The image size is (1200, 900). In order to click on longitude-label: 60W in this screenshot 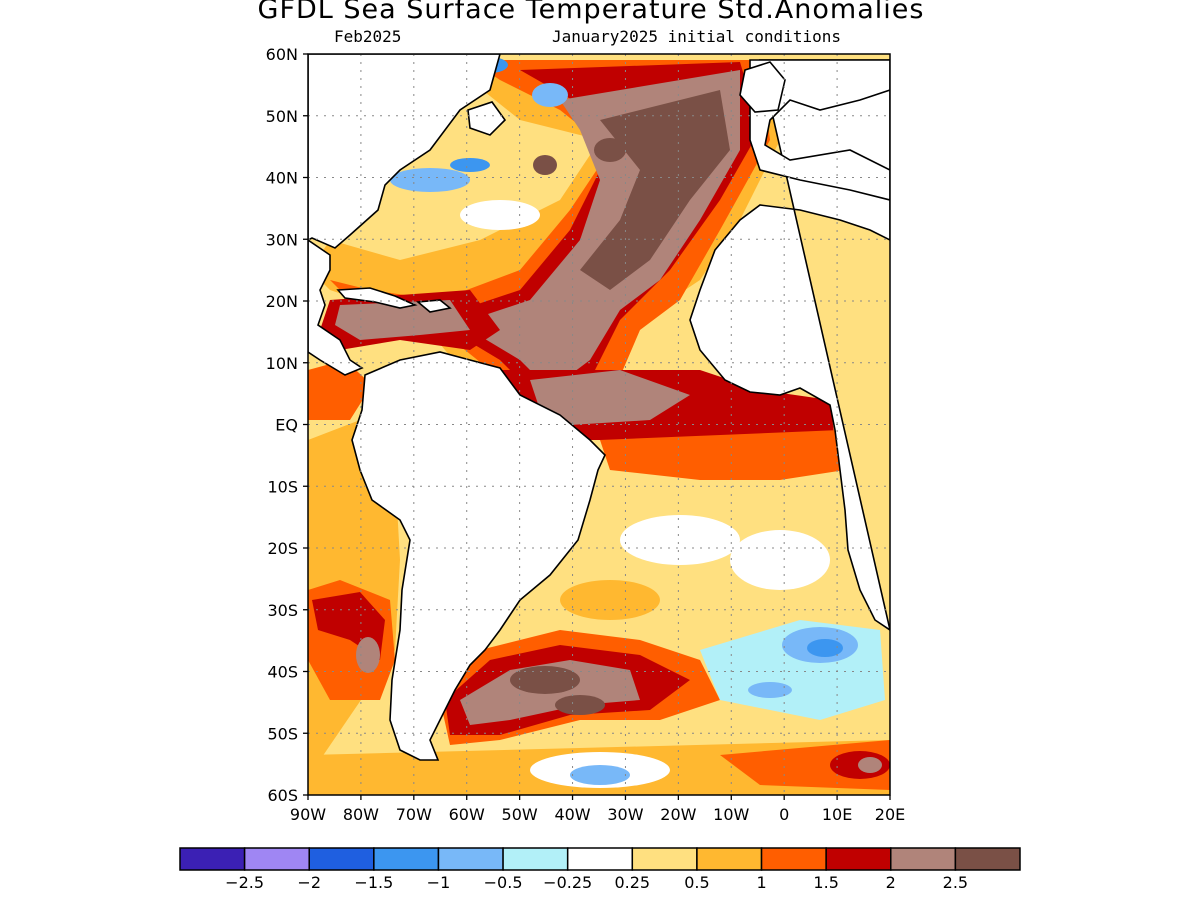, I will do `click(467, 814)`.